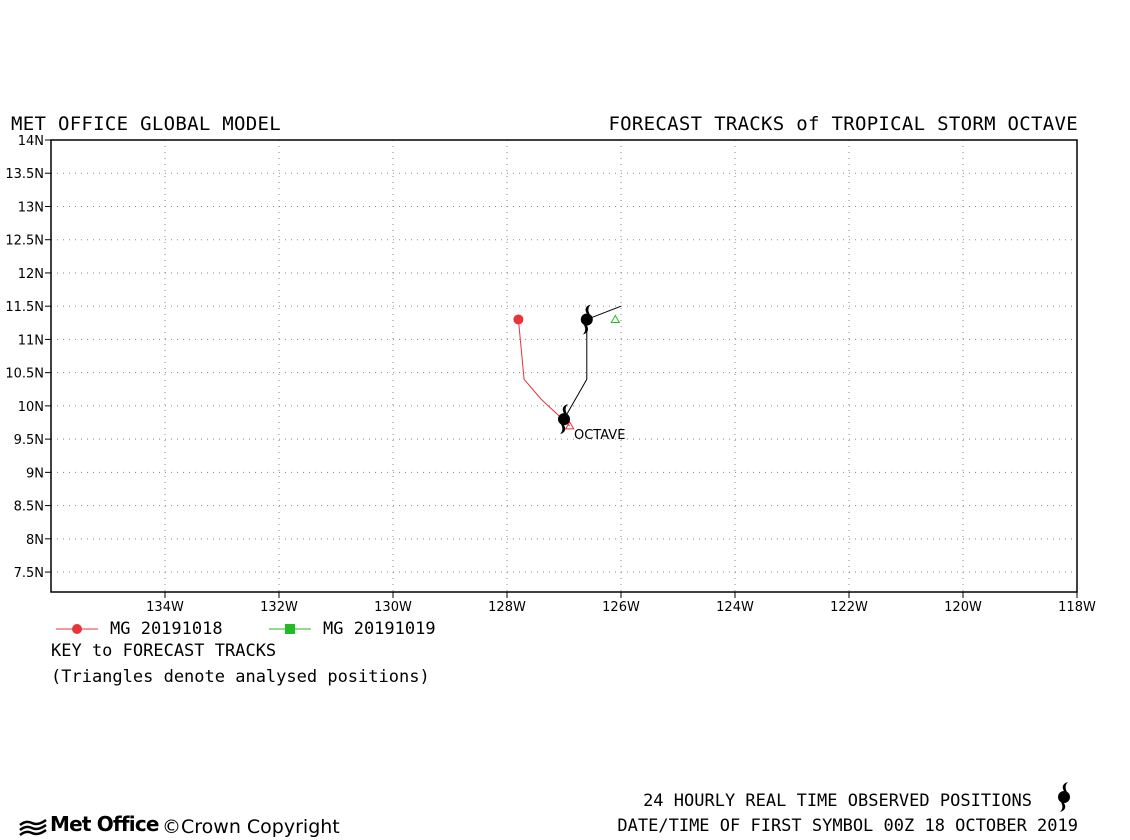  What do you see at coordinates (849, 607) in the screenshot?
I see `lon-tick-label: 122W` at bounding box center [849, 607].